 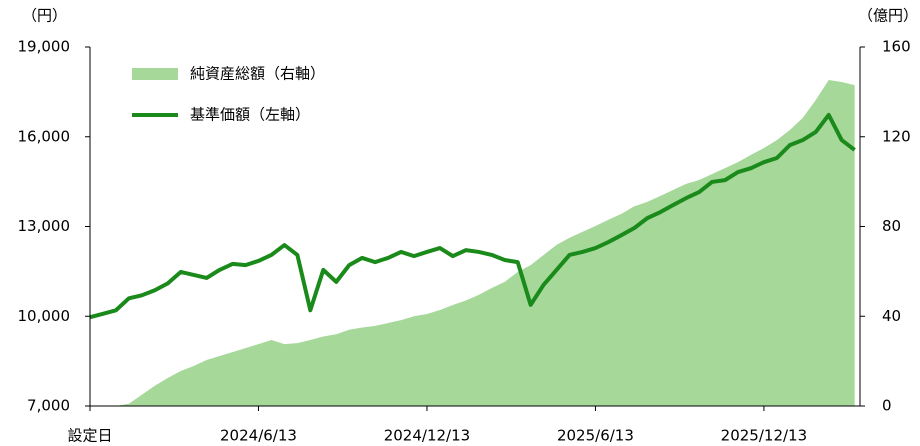 I want to click on y-tick-label: 19,000, so click(x=44, y=47).